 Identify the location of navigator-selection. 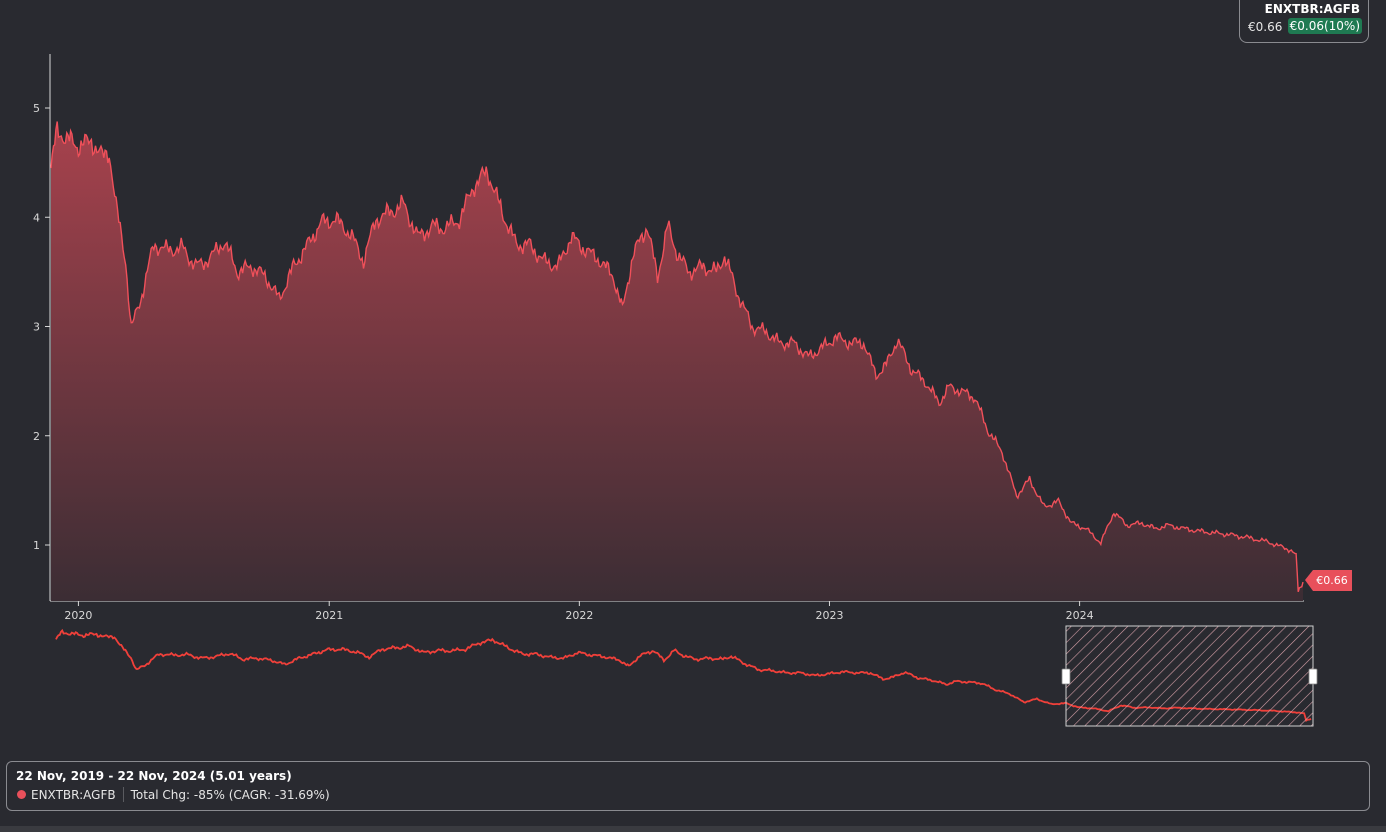
(1189, 676).